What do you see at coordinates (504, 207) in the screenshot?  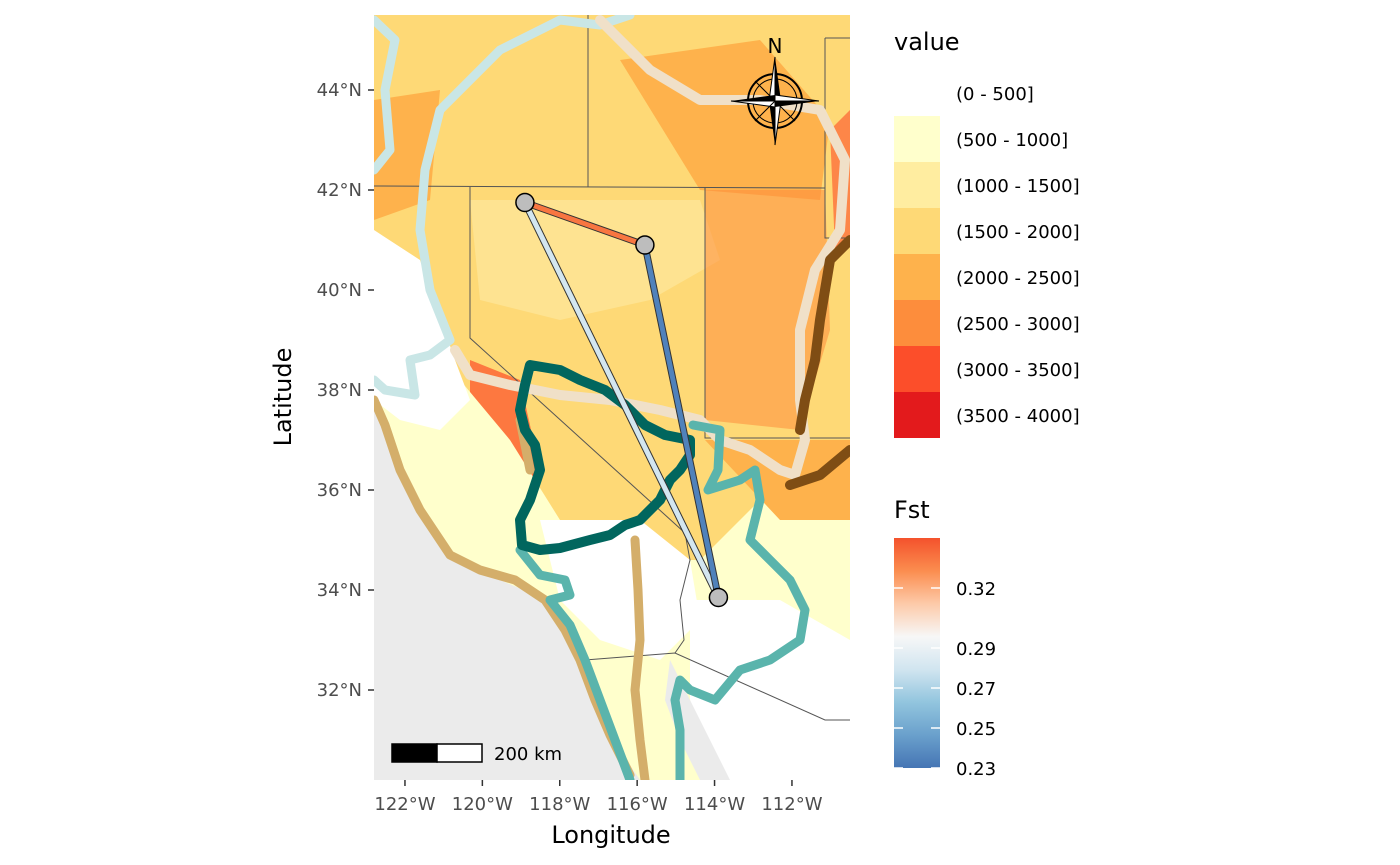 I see `range-light-cyan` at bounding box center [504, 207].